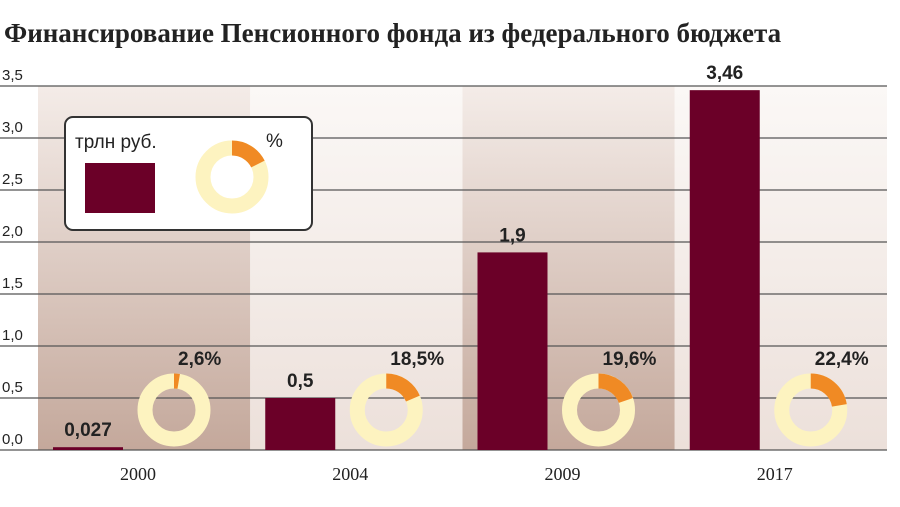  I want to click on legend-label: трлн руб., so click(116, 142).